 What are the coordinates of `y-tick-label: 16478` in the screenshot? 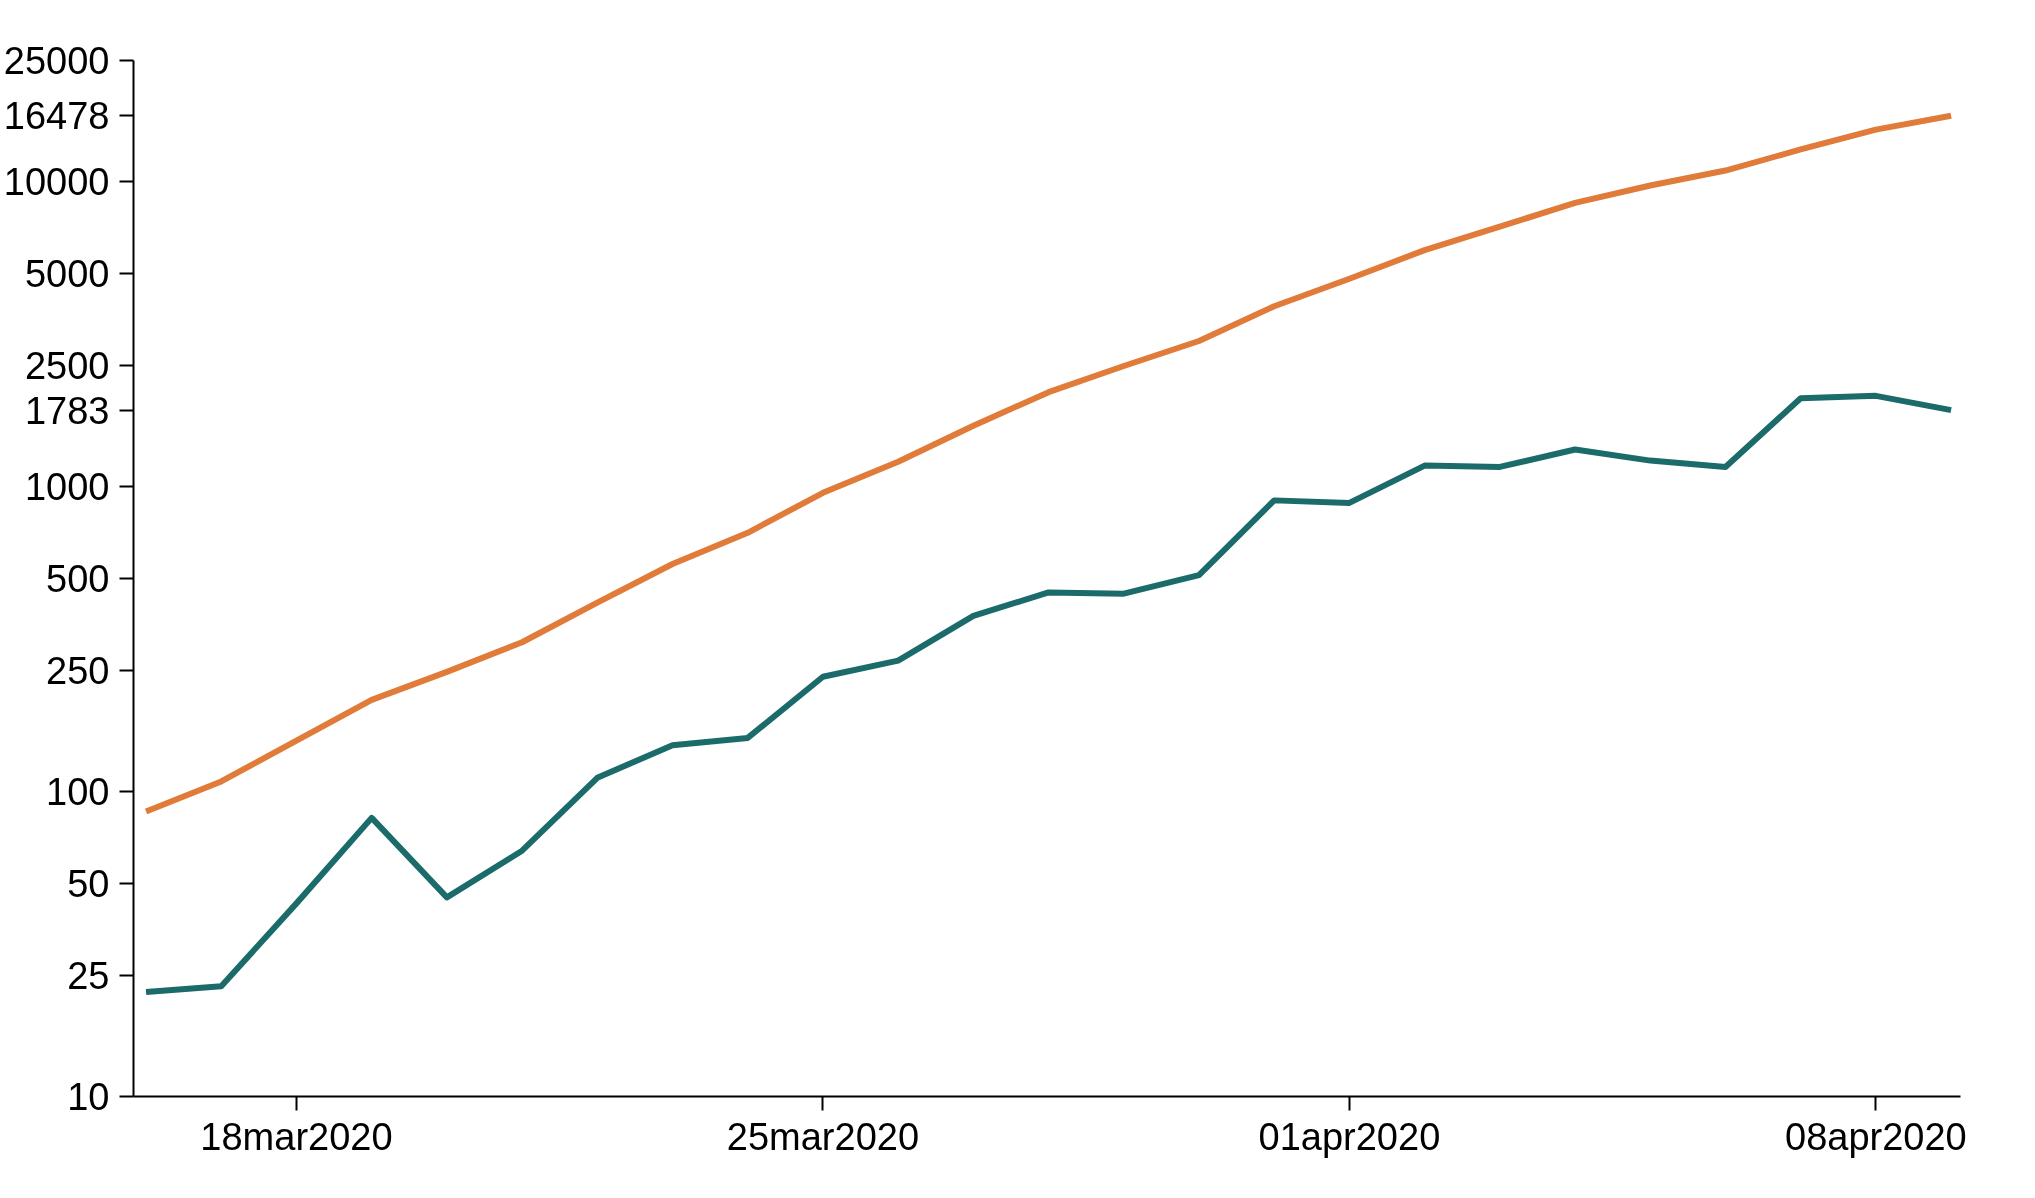 It's located at (56, 116).